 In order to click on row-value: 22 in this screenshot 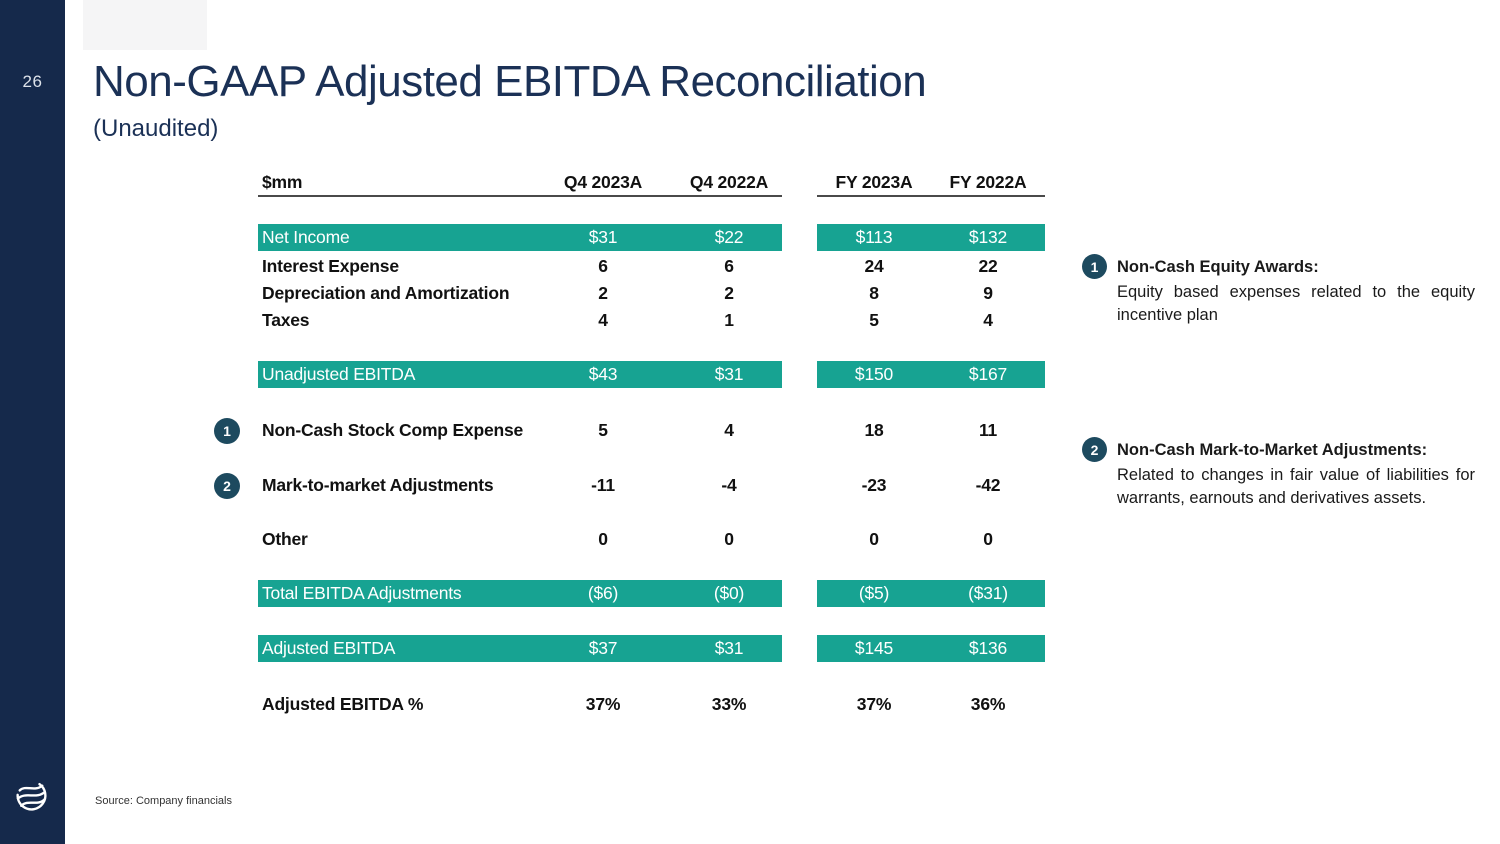, I will do `click(988, 266)`.